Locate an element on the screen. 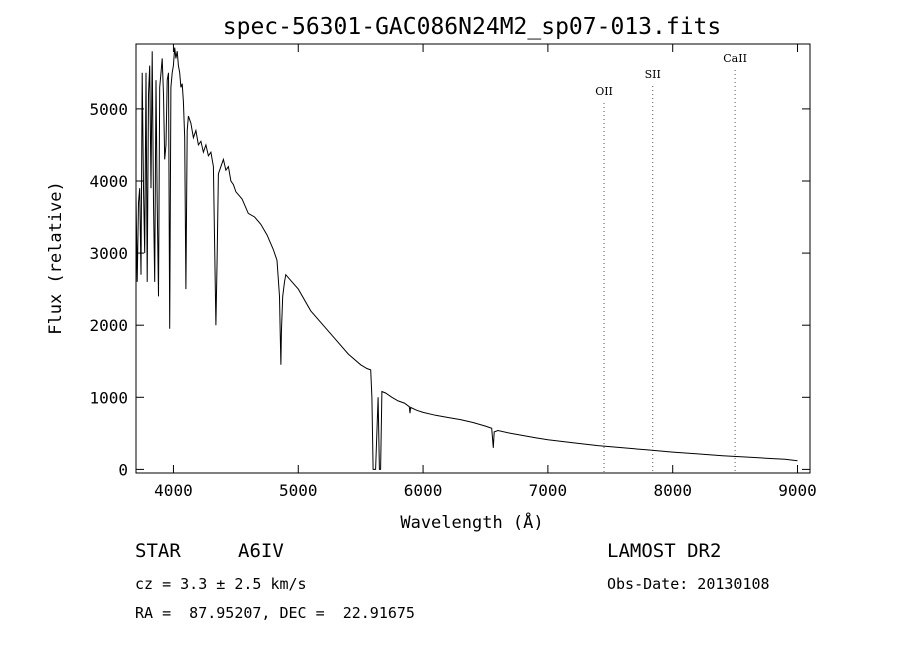  x-tick-label: 8000 is located at coordinates (672, 490).